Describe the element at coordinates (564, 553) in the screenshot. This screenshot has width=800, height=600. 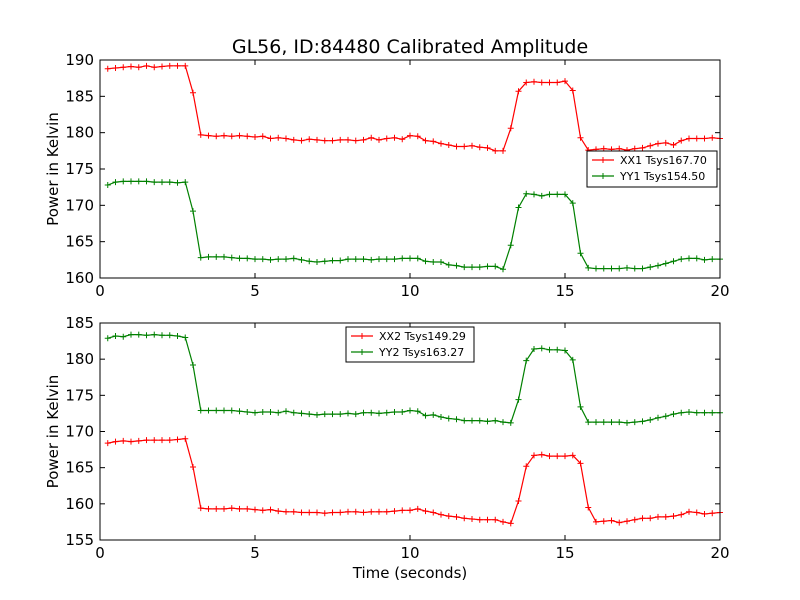
I see `x-tick-label: 15` at that location.